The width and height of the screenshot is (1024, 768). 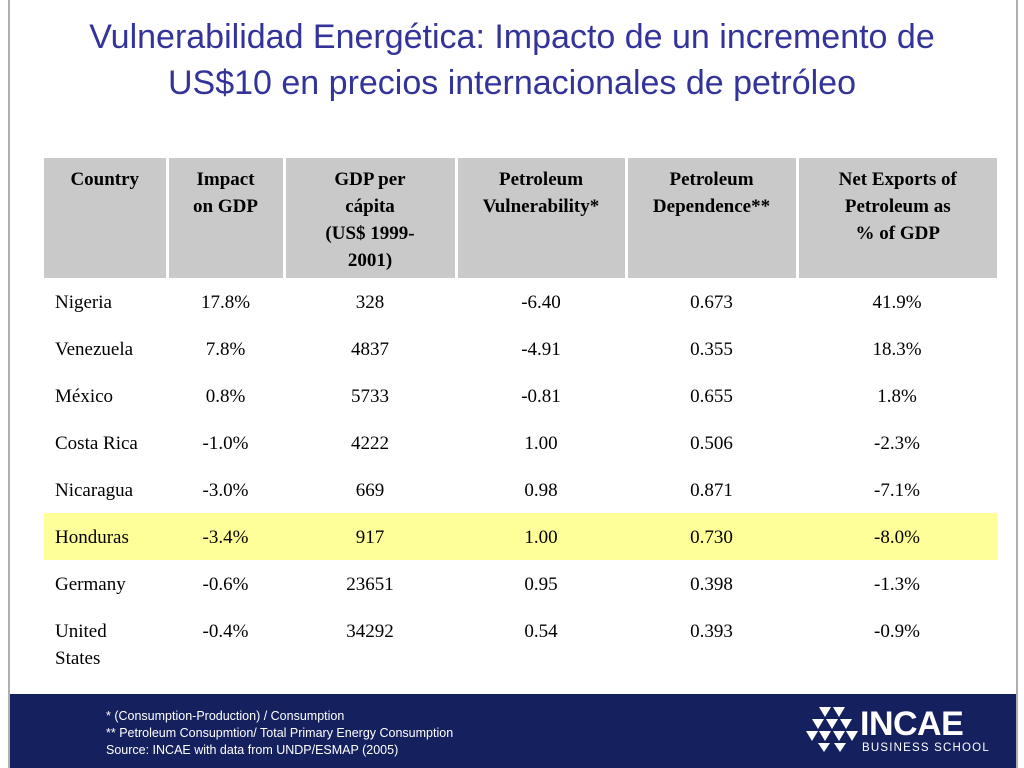 I want to click on table-row: Venezuela 7.8% 4837 -4.91 0.355 18.3%, so click(x=520, y=348).